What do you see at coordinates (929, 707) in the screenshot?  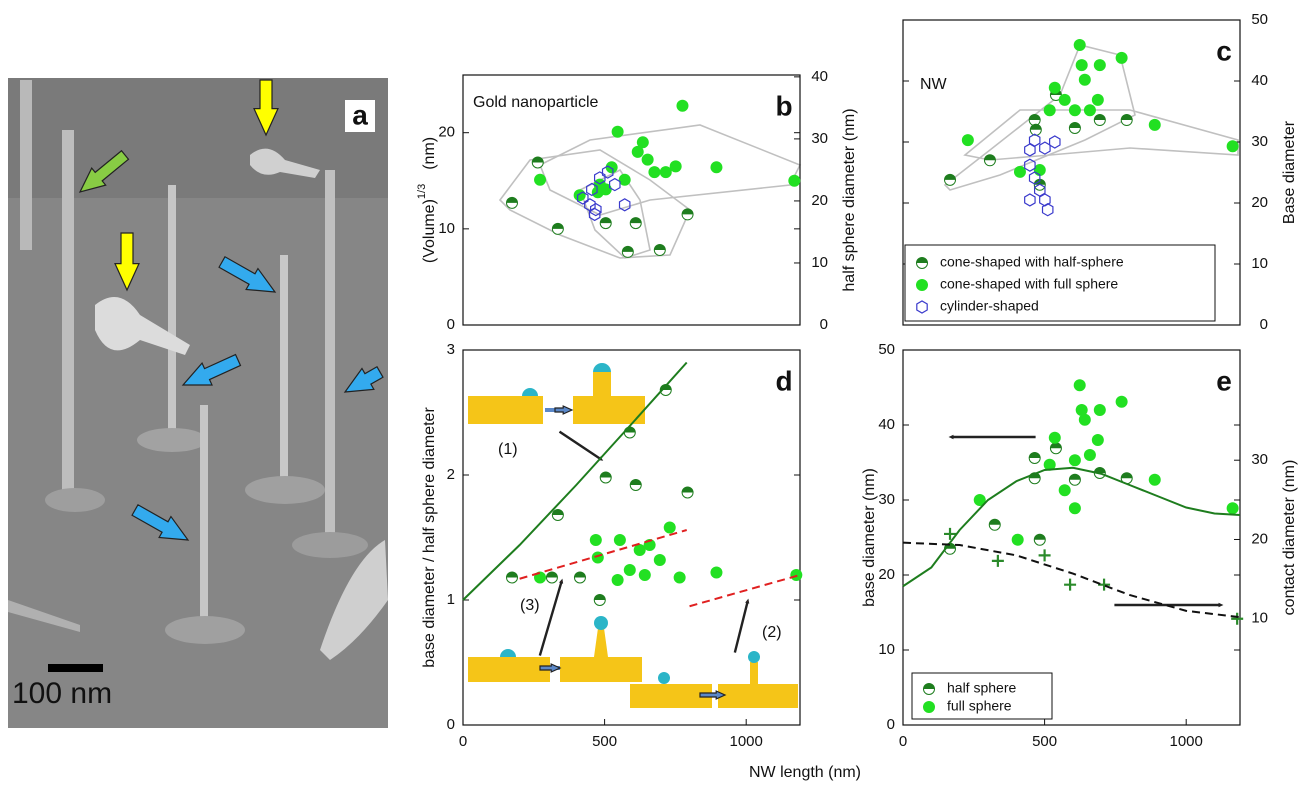 I see `legend-marker` at bounding box center [929, 707].